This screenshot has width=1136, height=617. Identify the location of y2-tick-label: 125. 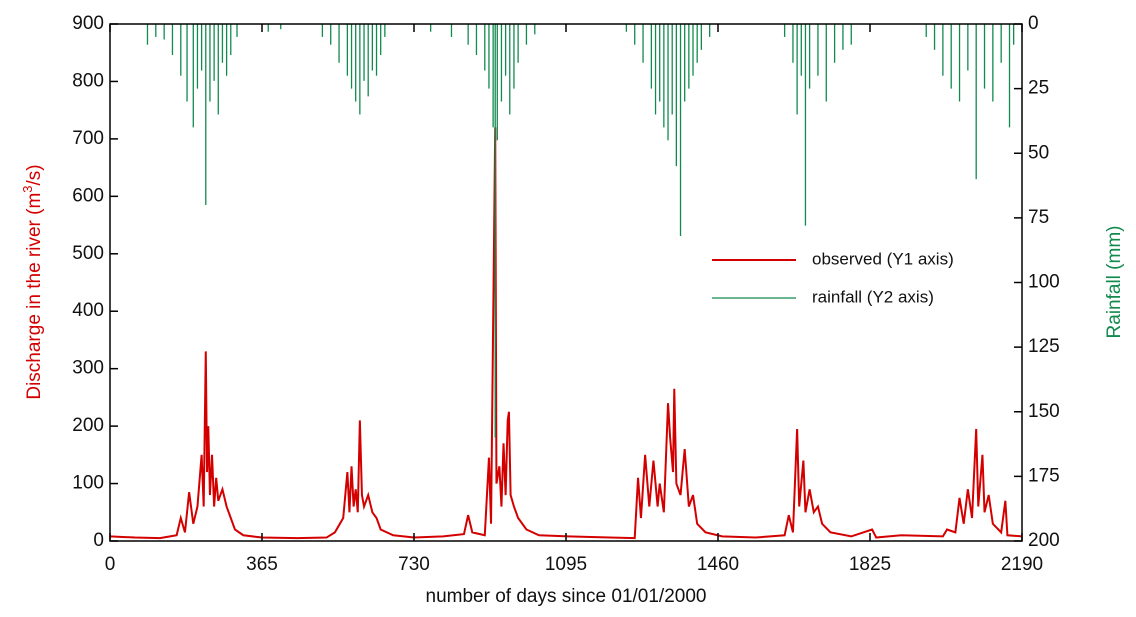
(1044, 346).